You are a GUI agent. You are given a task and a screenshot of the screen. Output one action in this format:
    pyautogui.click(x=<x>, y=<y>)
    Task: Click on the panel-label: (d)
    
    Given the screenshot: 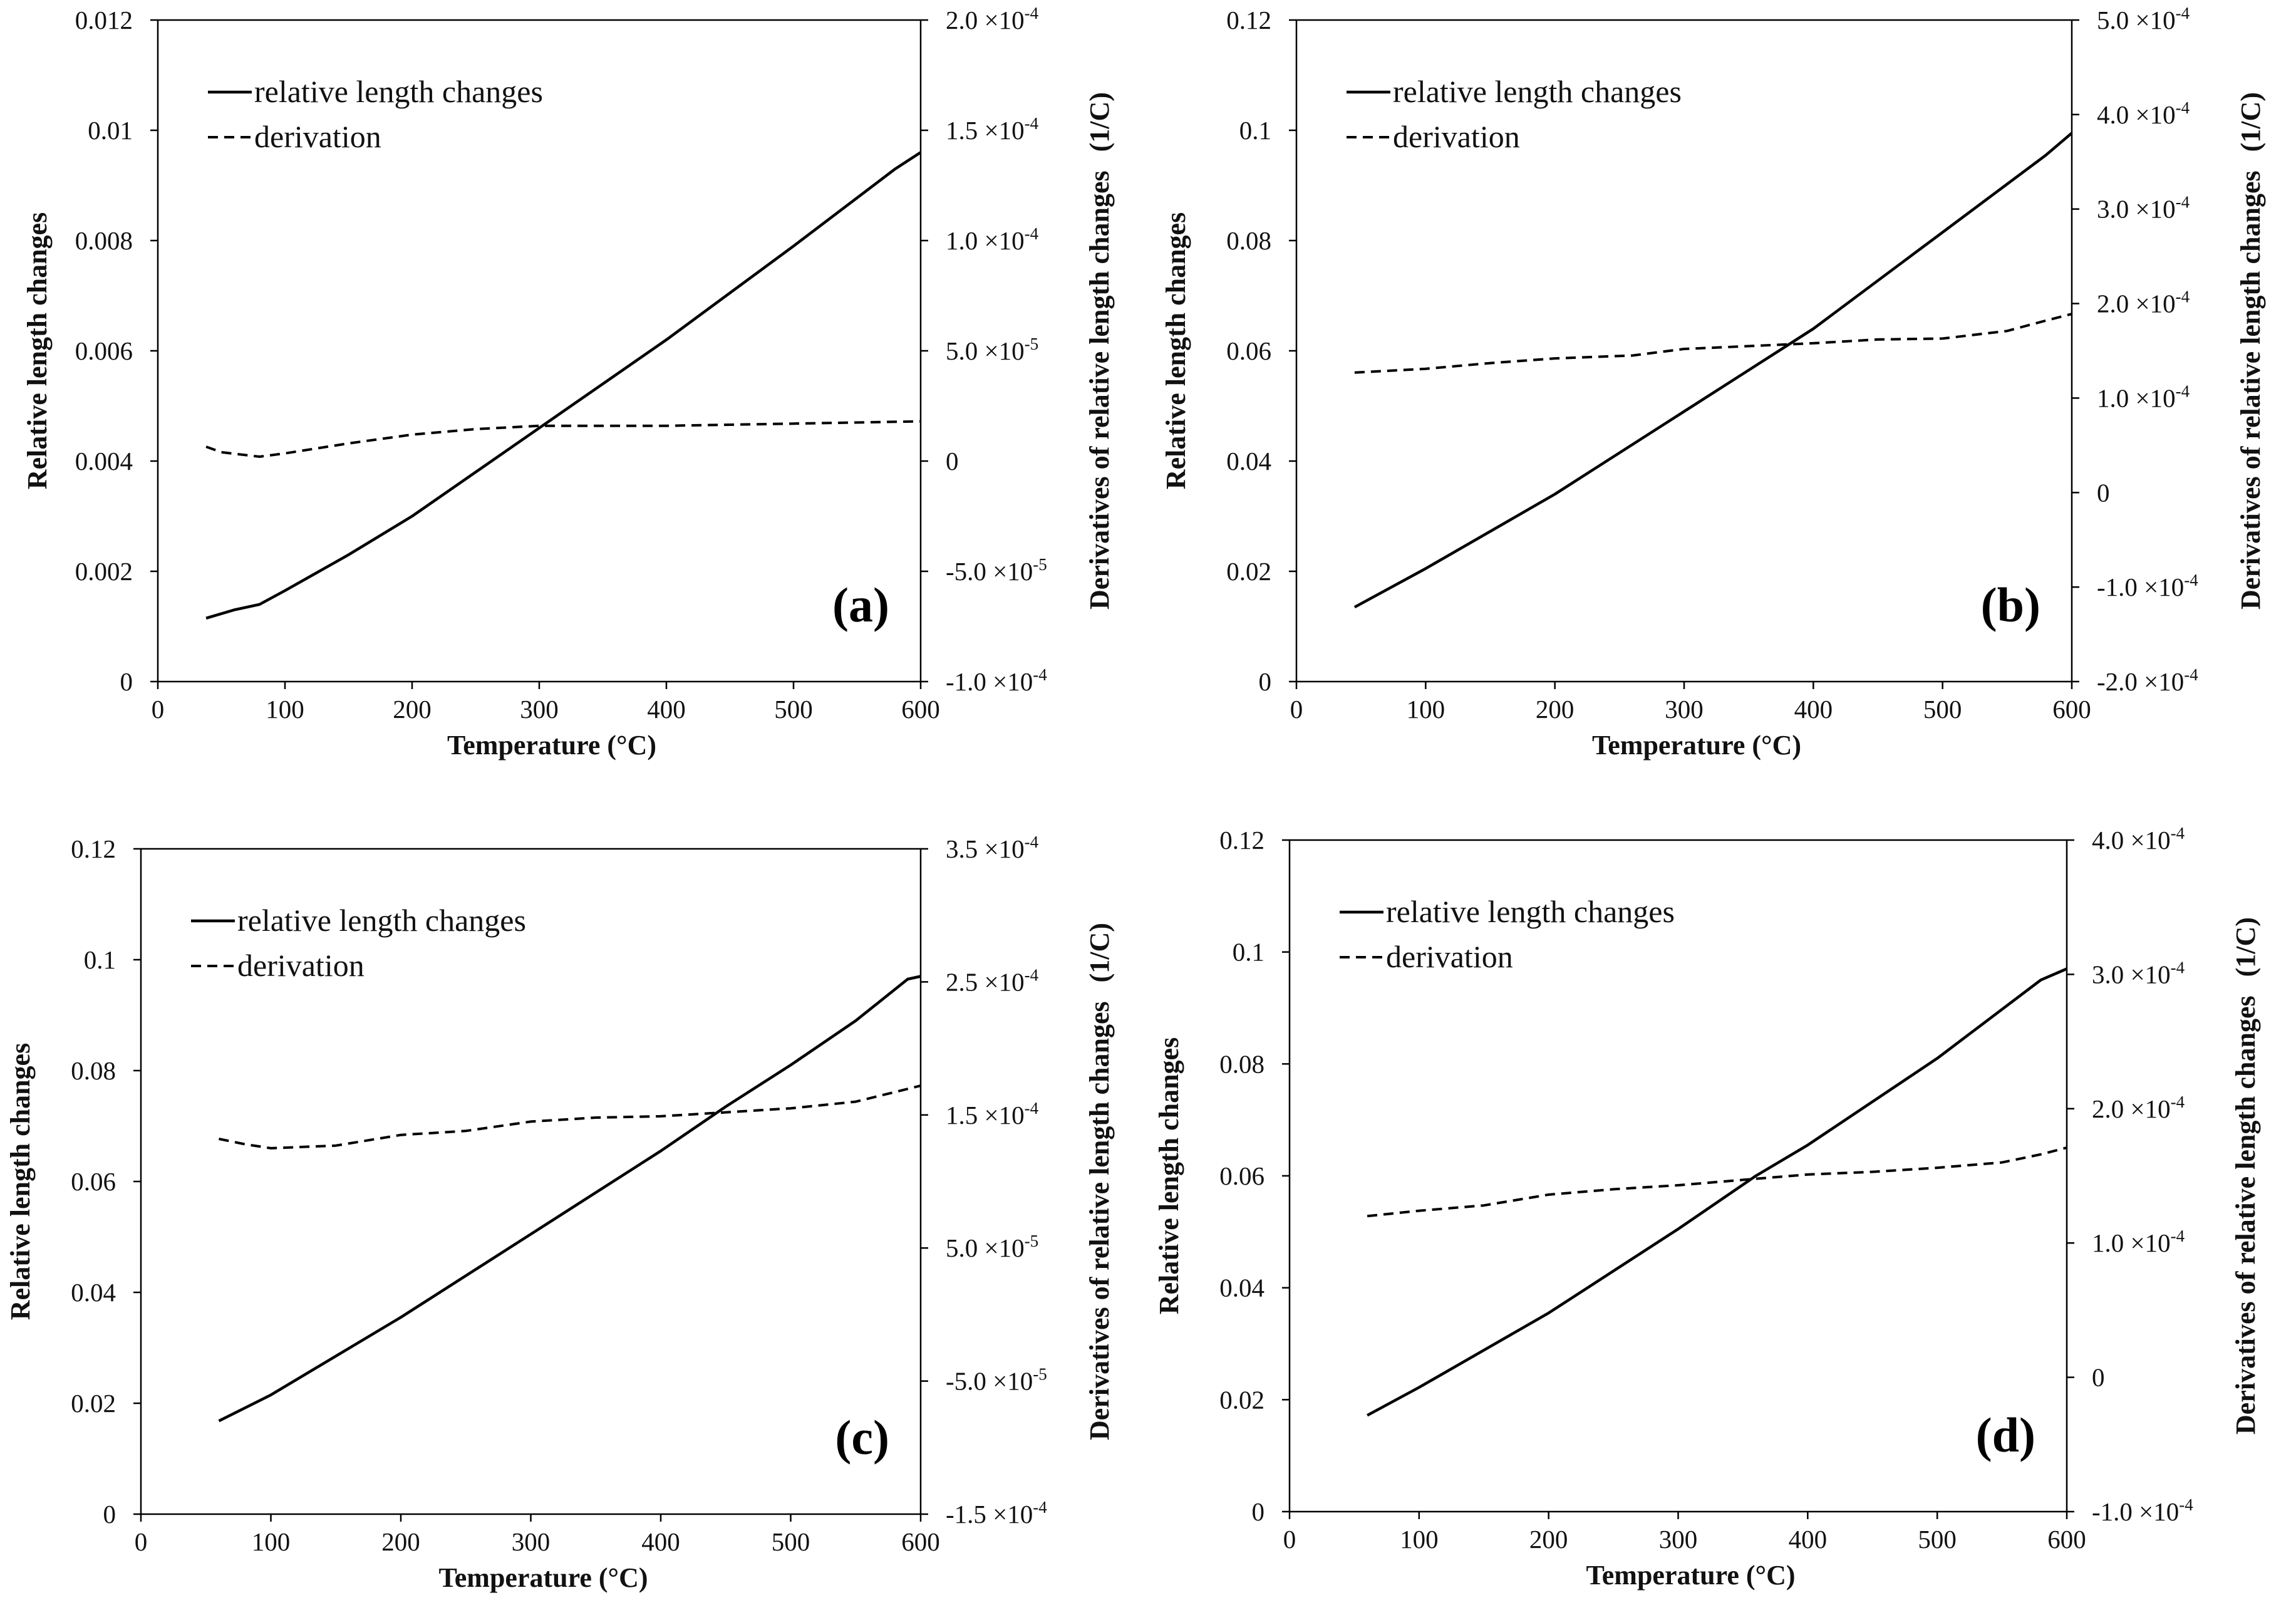 What is the action you would take?
    pyautogui.click(x=2005, y=1435)
    